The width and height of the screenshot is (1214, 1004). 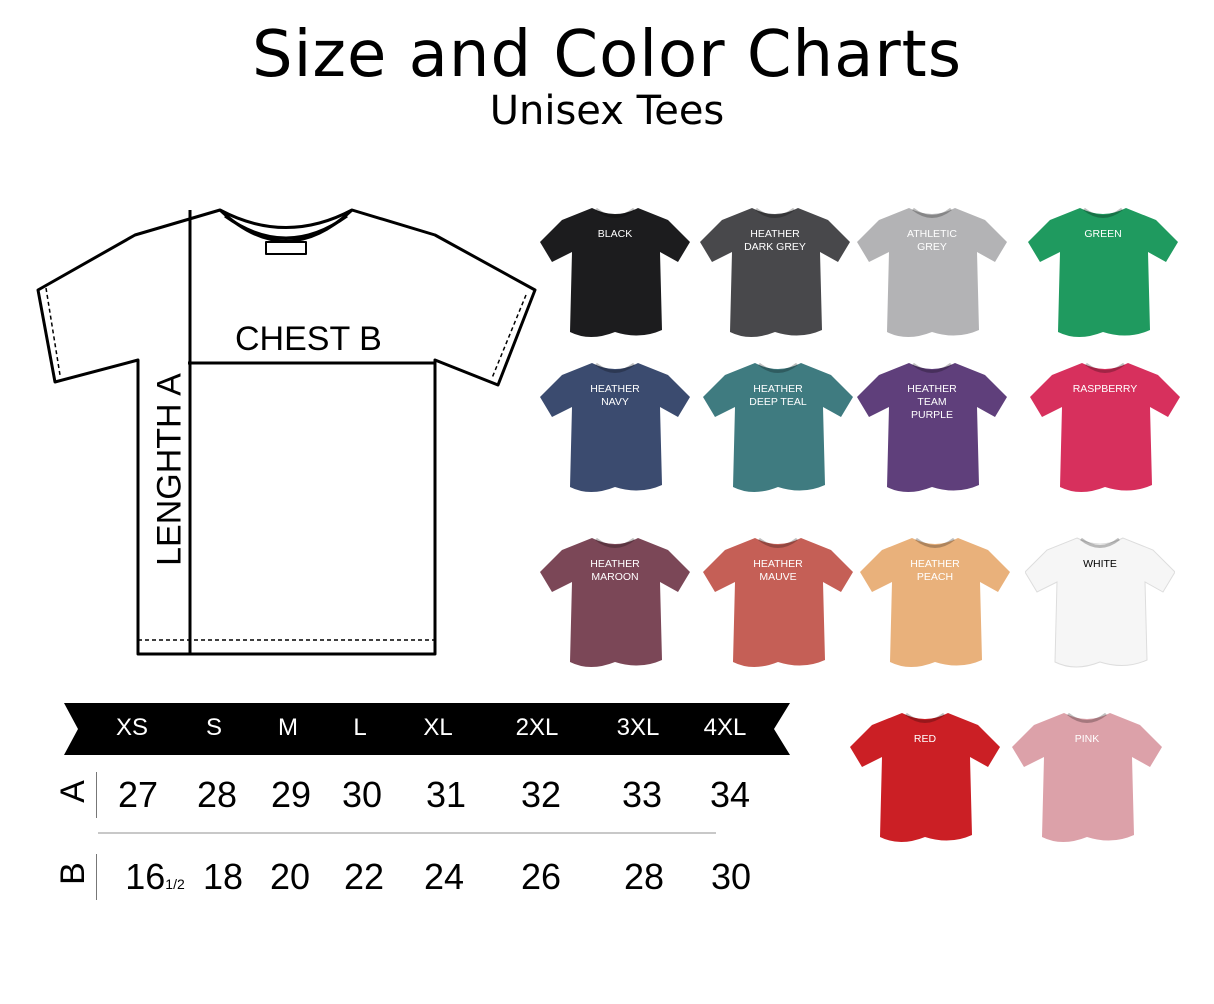 I want to click on value-b-3xl: 28, so click(x=644, y=876).